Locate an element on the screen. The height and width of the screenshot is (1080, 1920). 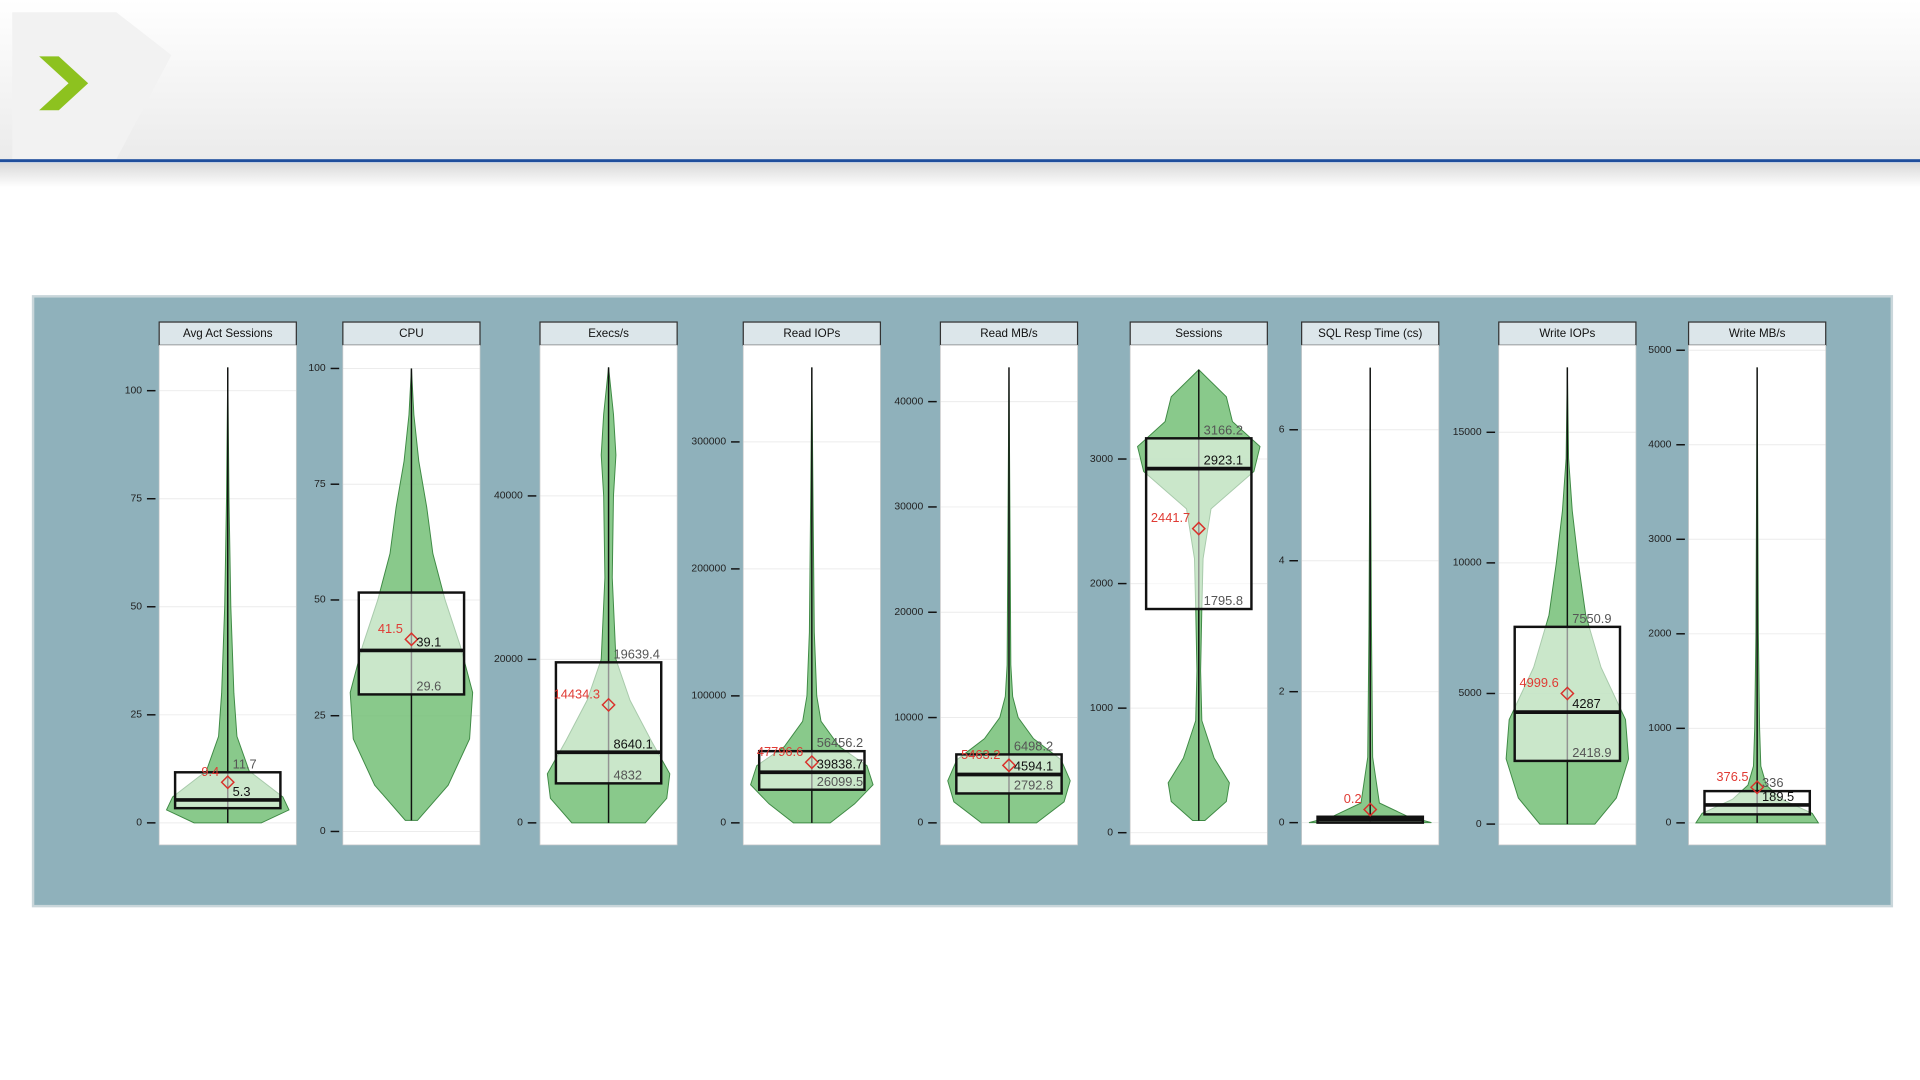
facet-title: Write IOPs is located at coordinates (1567, 333).